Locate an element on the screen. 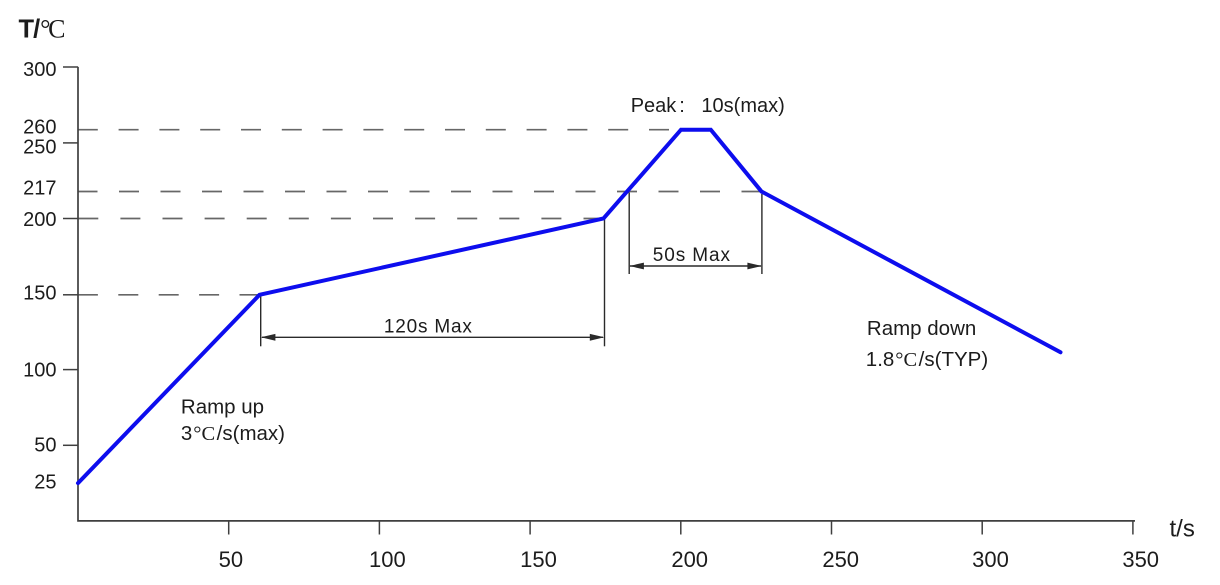 The height and width of the screenshot is (585, 1220). svg-text: 3°C/s(max) is located at coordinates (233, 433).